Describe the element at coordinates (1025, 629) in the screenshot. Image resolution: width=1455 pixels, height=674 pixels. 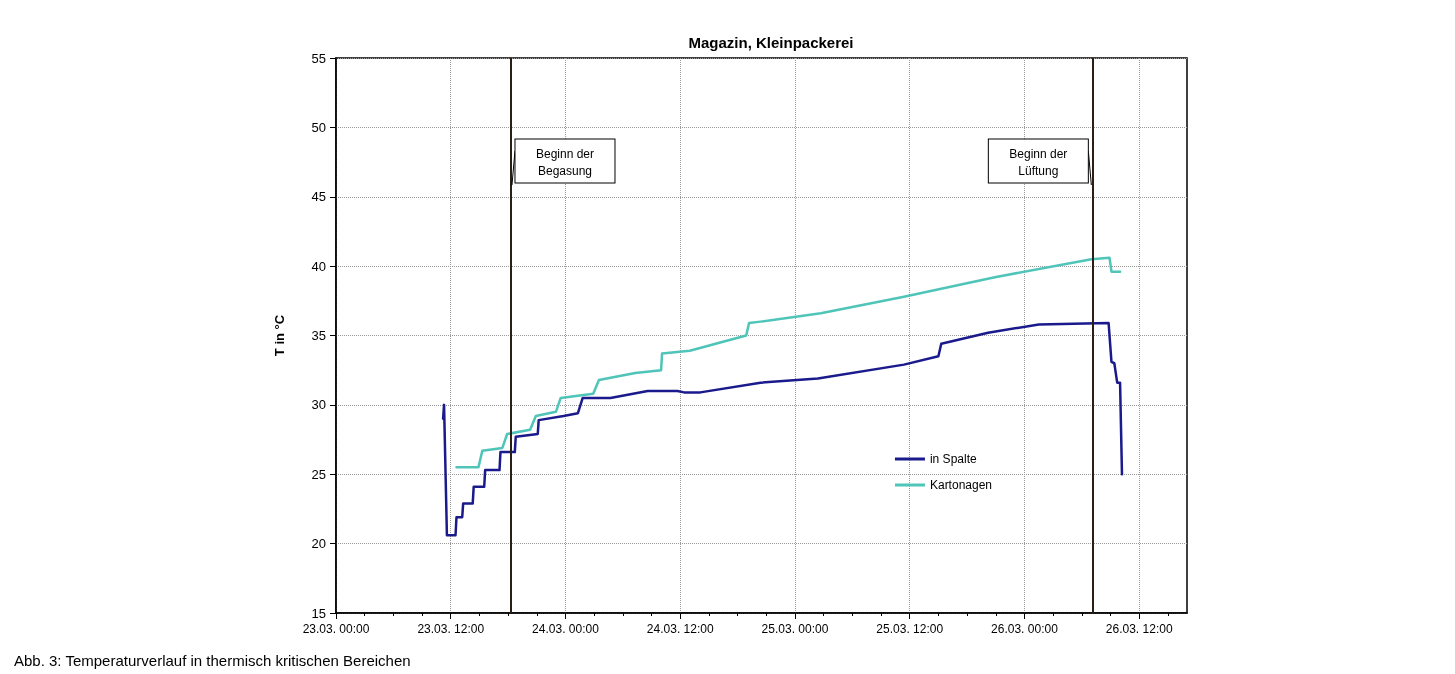
I see `x-tick-label: 26.03. 00:00` at that location.